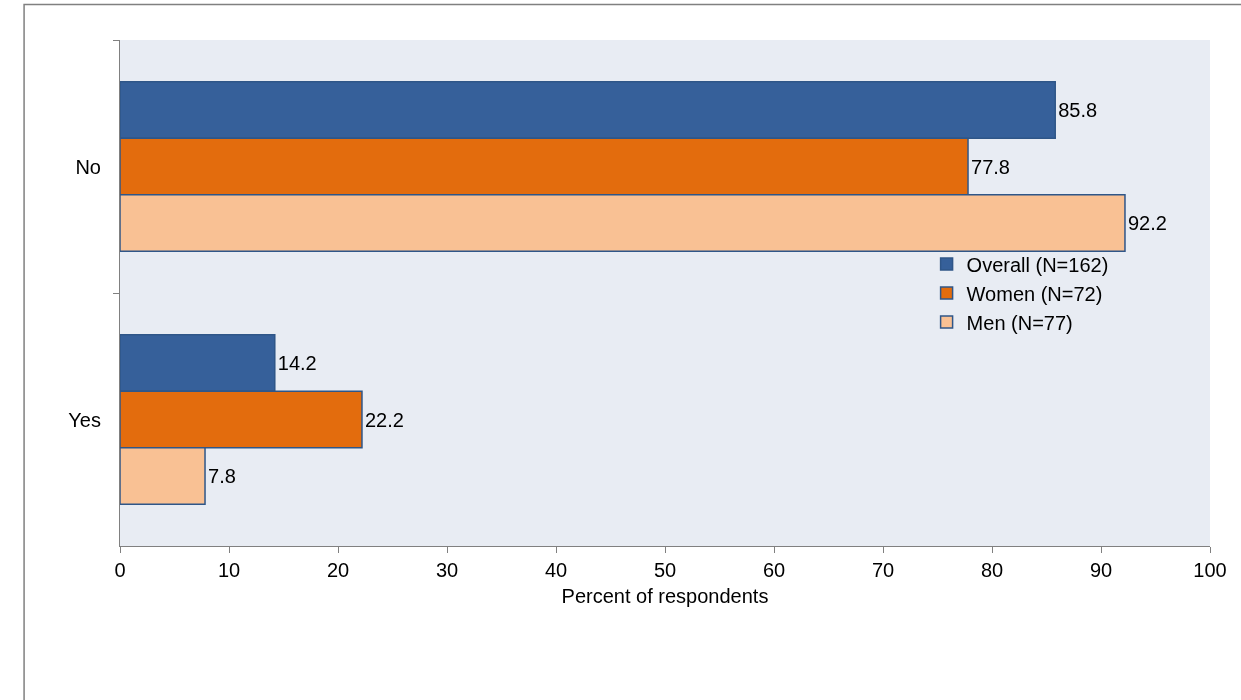  What do you see at coordinates (1034, 293) in the screenshot?
I see `legend-label: Women (N=72)` at bounding box center [1034, 293].